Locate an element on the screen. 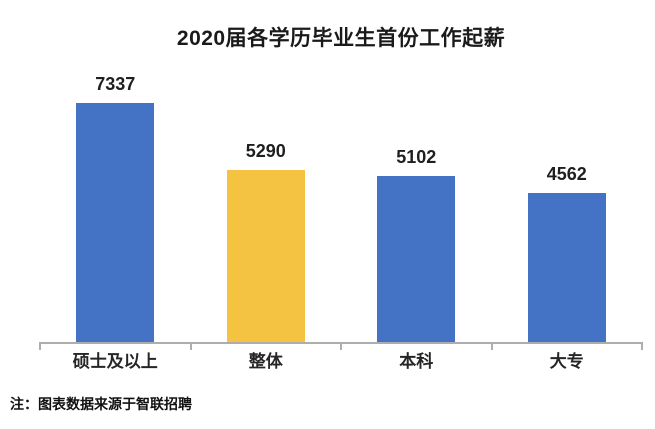 The image size is (655, 429). bar-group-硕士及以上: 7337 is located at coordinates (115, 208).